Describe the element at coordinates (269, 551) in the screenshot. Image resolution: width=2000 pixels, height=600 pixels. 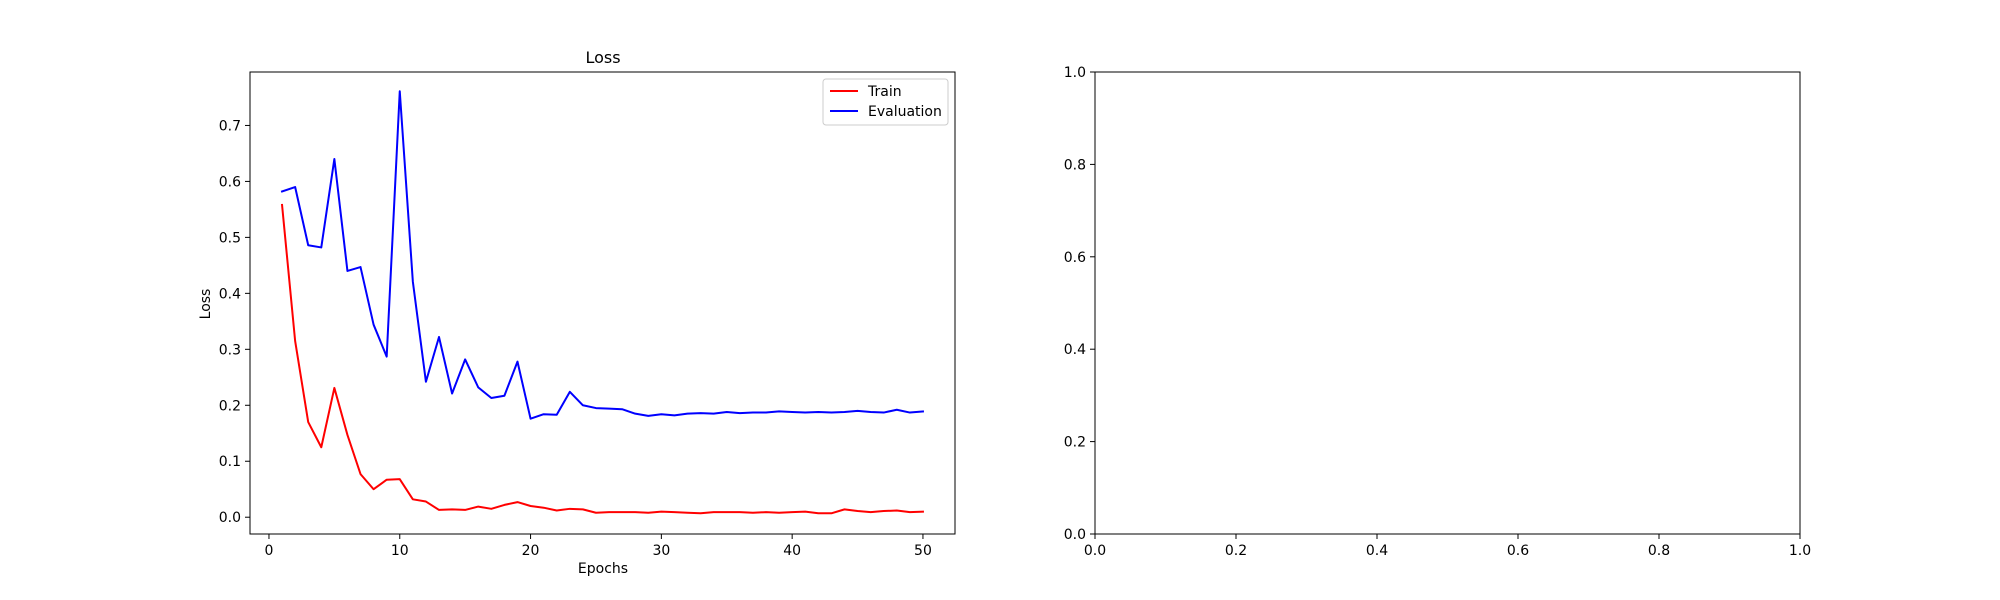
I see `x-tick-label: 0` at that location.